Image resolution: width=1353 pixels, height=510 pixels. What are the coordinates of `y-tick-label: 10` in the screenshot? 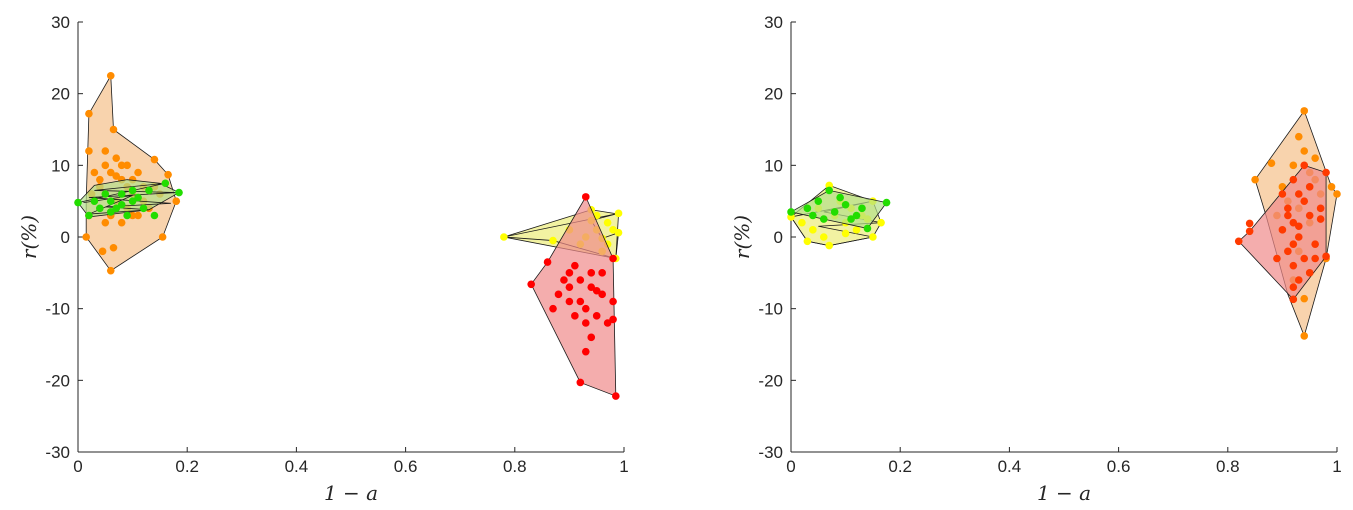 It's located at (773, 165).